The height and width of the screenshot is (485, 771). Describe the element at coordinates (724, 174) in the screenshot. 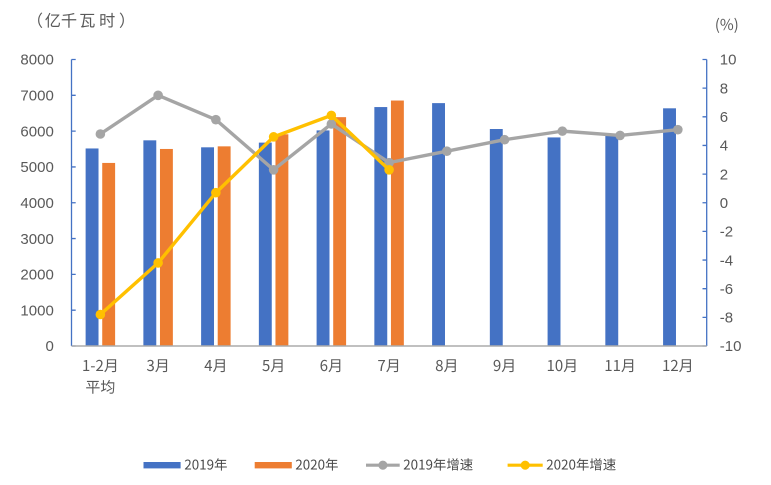

I see `svg-text: 2` at that location.